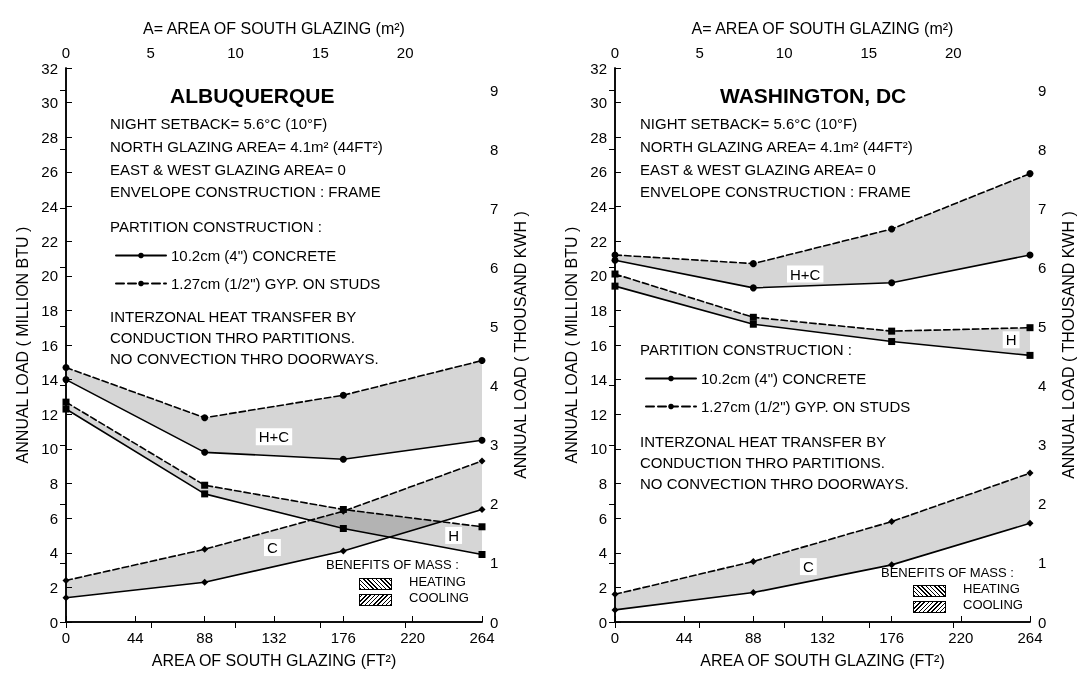 Image resolution: width=1088 pixels, height=677 pixels. Describe the element at coordinates (216, 226) in the screenshot. I see `legend-title: PARTITION CONSTRUCTION :` at that location.